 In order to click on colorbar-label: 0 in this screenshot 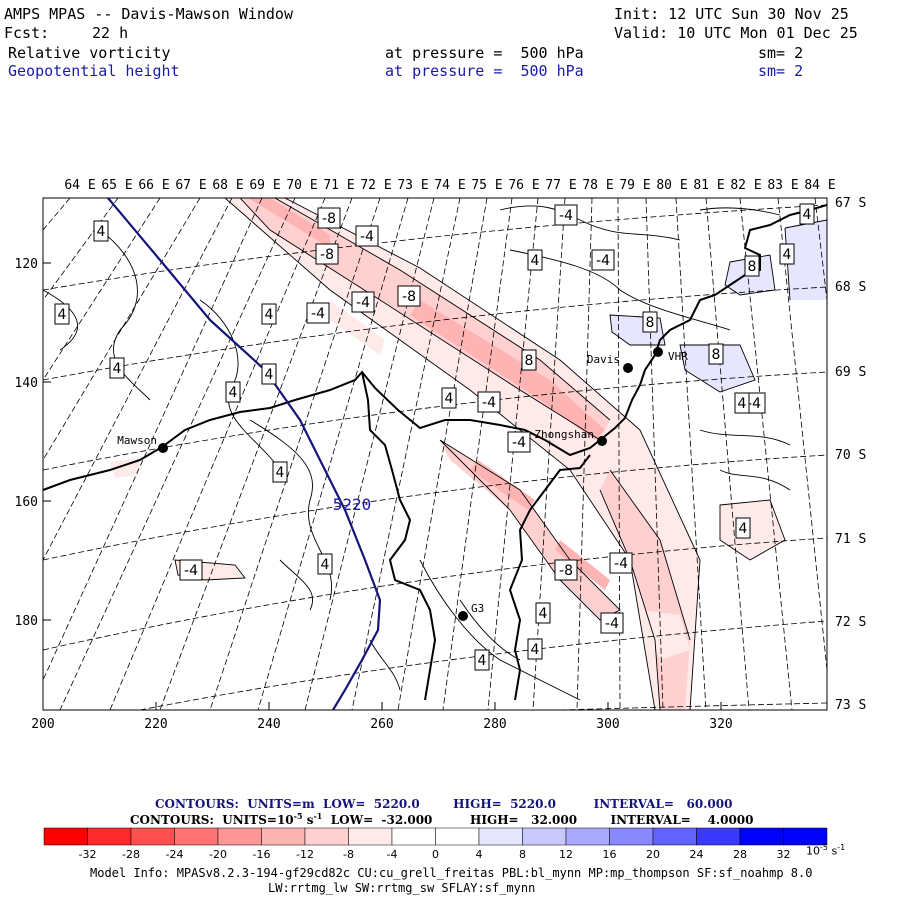, I will do `click(435, 854)`.